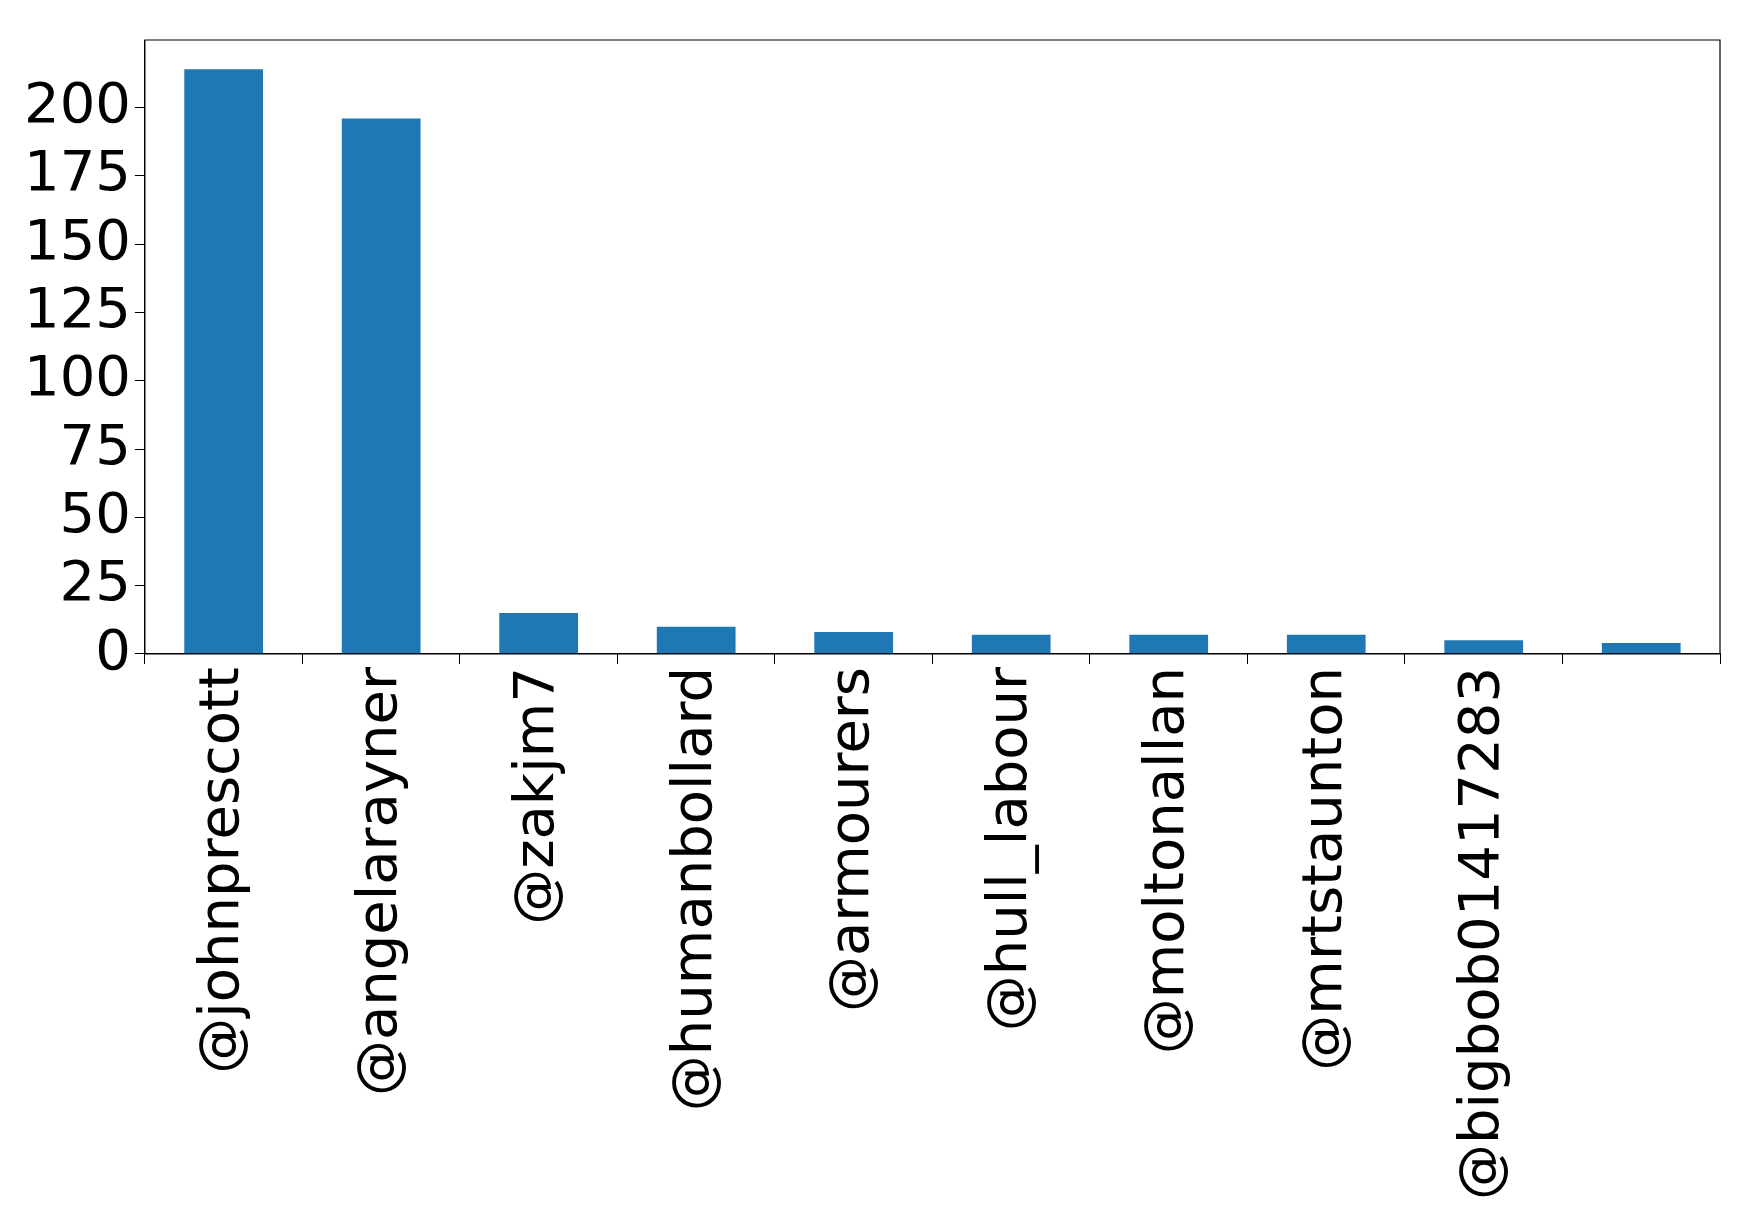 This screenshot has height=1223, width=1758. What do you see at coordinates (77, 307) in the screenshot?
I see `y-tick-label: 125` at bounding box center [77, 307].